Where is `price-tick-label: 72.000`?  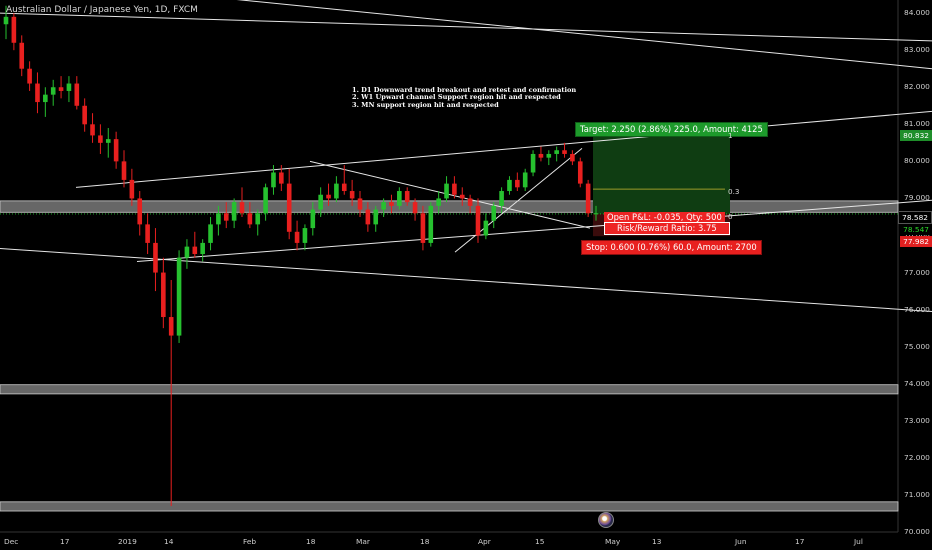 price-tick-label: 72.000 is located at coordinates (917, 457).